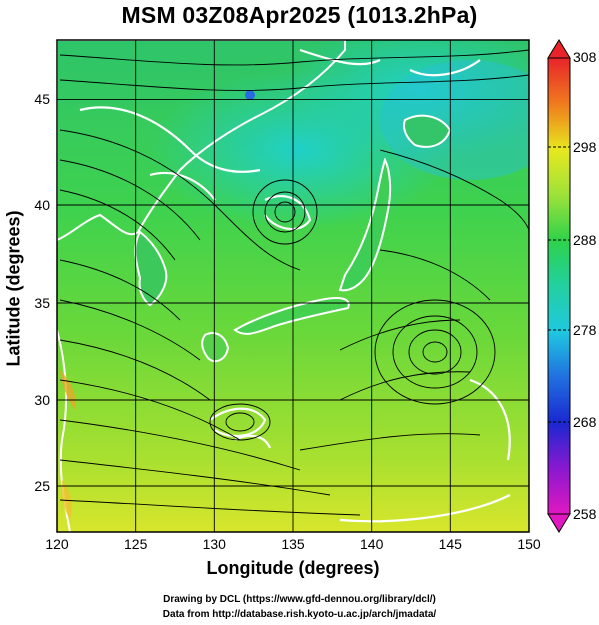 Image resolution: width=599 pixels, height=625 pixels. Describe the element at coordinates (451, 544) in the screenshot. I see `x-tick-label: 145` at that location.